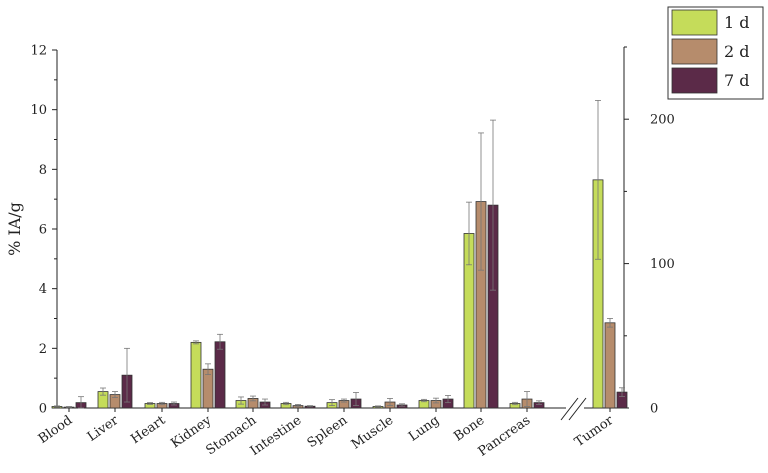 The height and width of the screenshot is (473, 768). I want to click on category-label-lung: Lung, so click(424, 429).